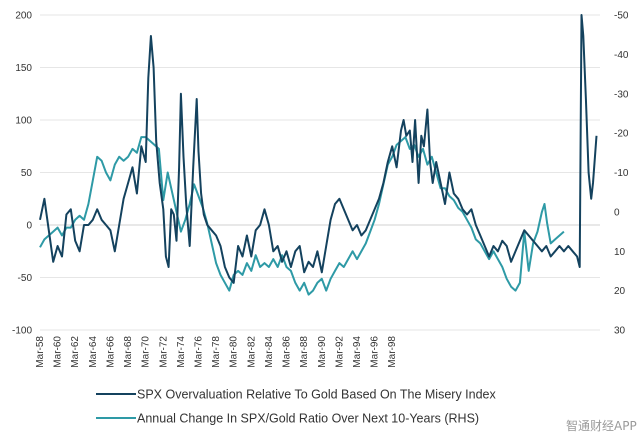 The width and height of the screenshot is (640, 442). What do you see at coordinates (621, 16) in the screenshot?
I see `right-tick-label: -50` at bounding box center [621, 16].